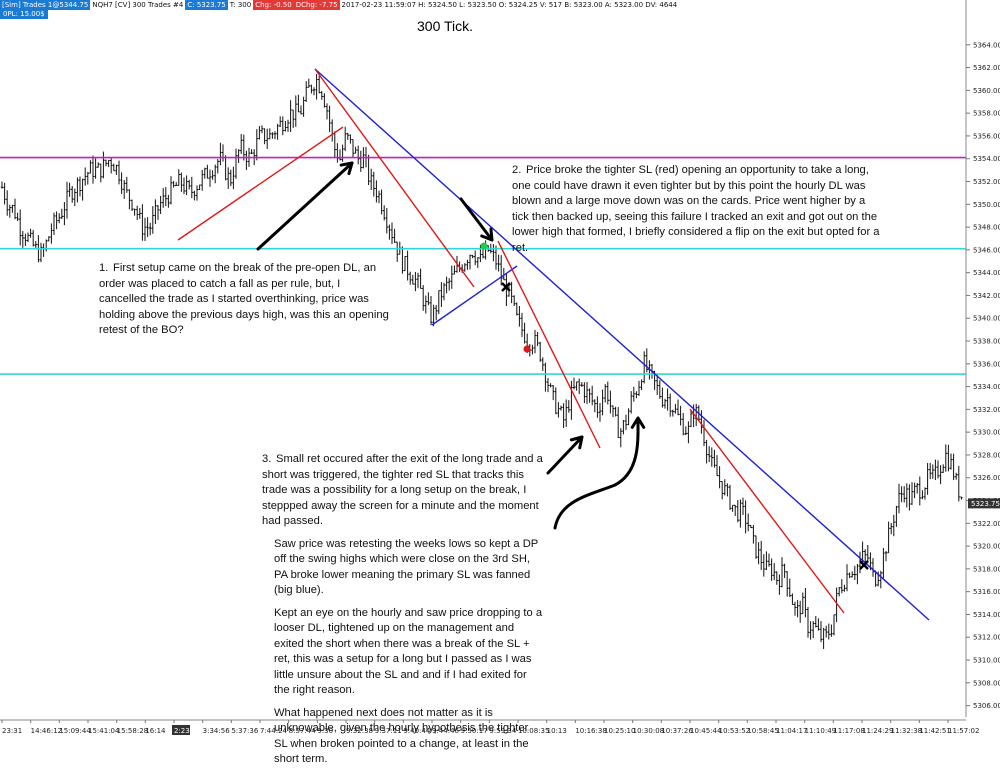 The width and height of the screenshot is (1000, 775). I want to click on price-tick-label: 5344.00, so click(986, 273).